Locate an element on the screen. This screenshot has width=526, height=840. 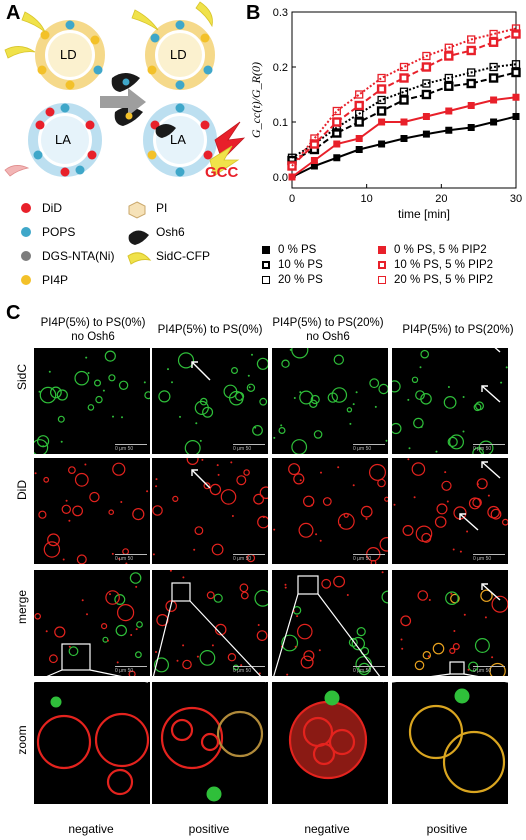
legend-osh6: Osh6 is located at coordinates (170, 232).